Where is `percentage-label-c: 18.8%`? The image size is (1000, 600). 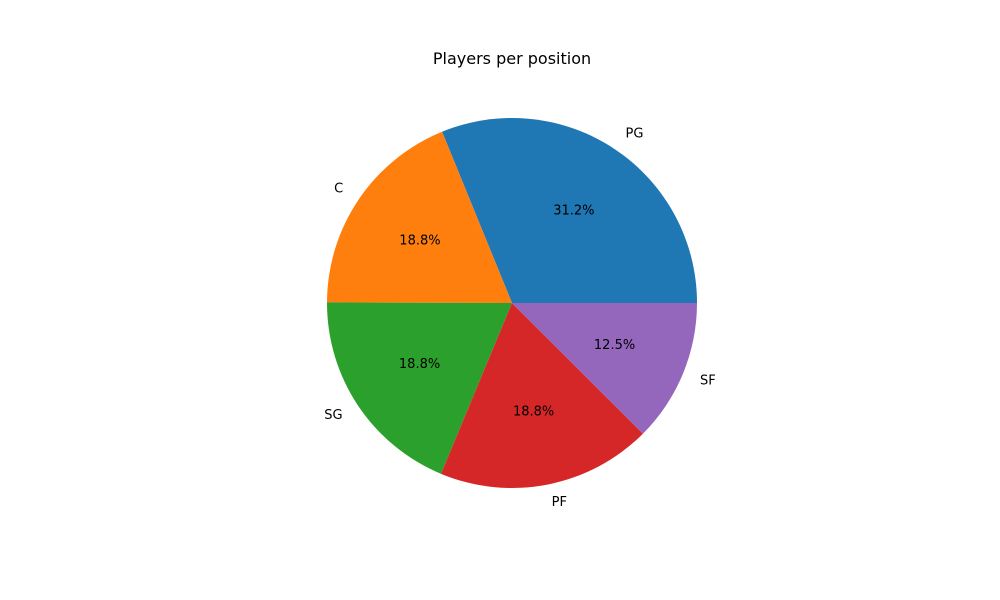
percentage-label-c: 18.8% is located at coordinates (419, 240).